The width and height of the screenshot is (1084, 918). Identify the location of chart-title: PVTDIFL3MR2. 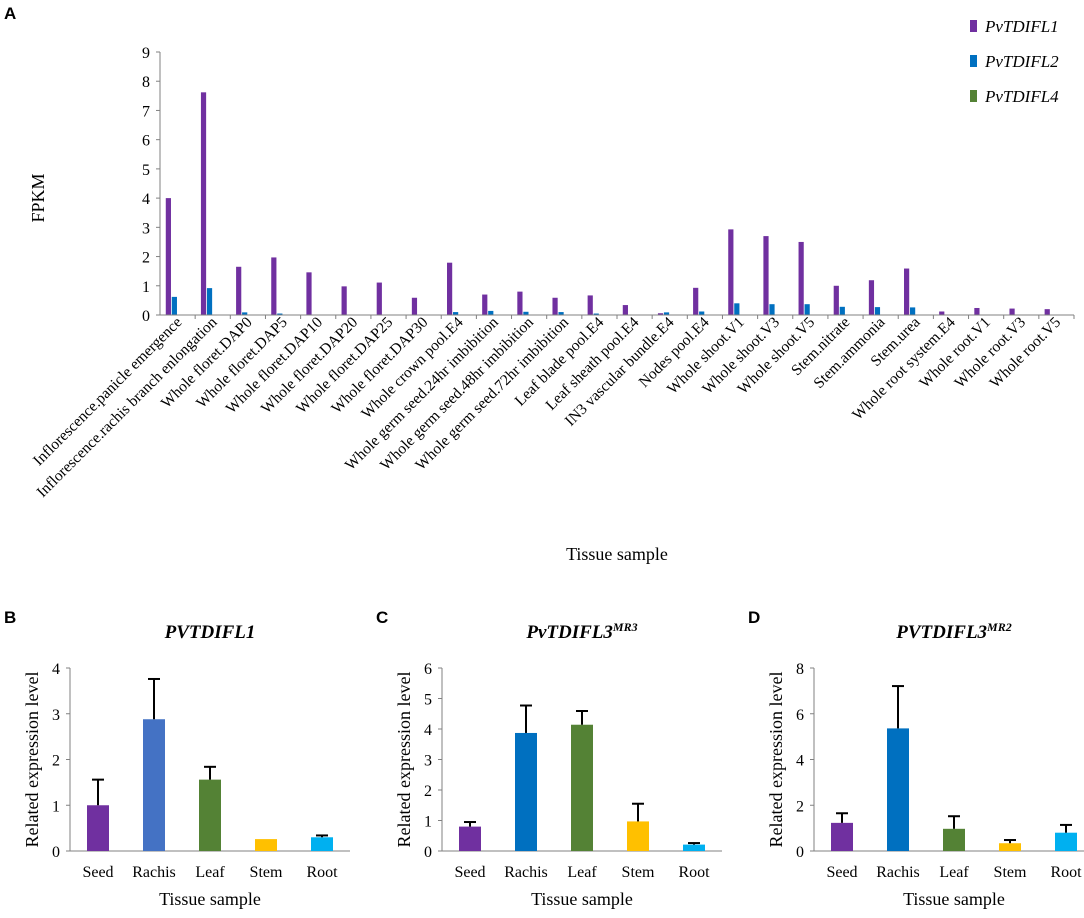
(953, 631).